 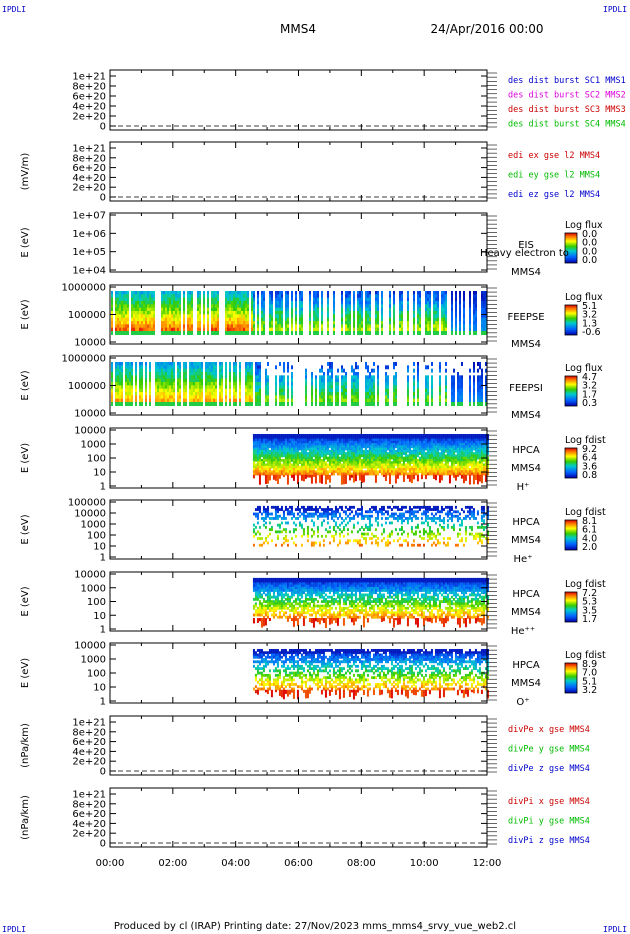 I want to click on y-axis-label-p7: E (eV), so click(x=25, y=529).